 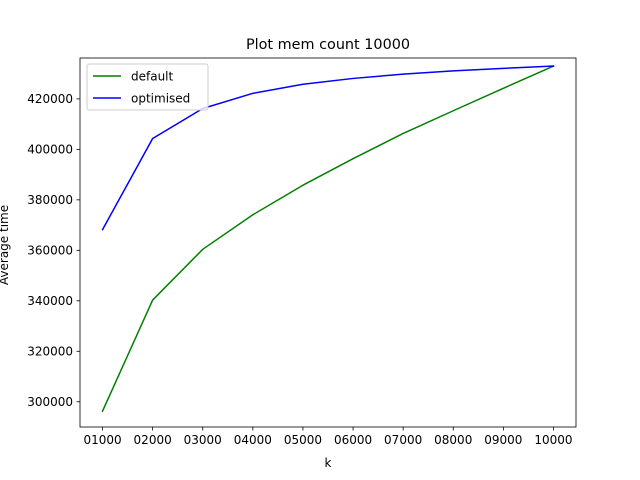 What do you see at coordinates (50, 200) in the screenshot?
I see `y-tick-label: 380000` at bounding box center [50, 200].